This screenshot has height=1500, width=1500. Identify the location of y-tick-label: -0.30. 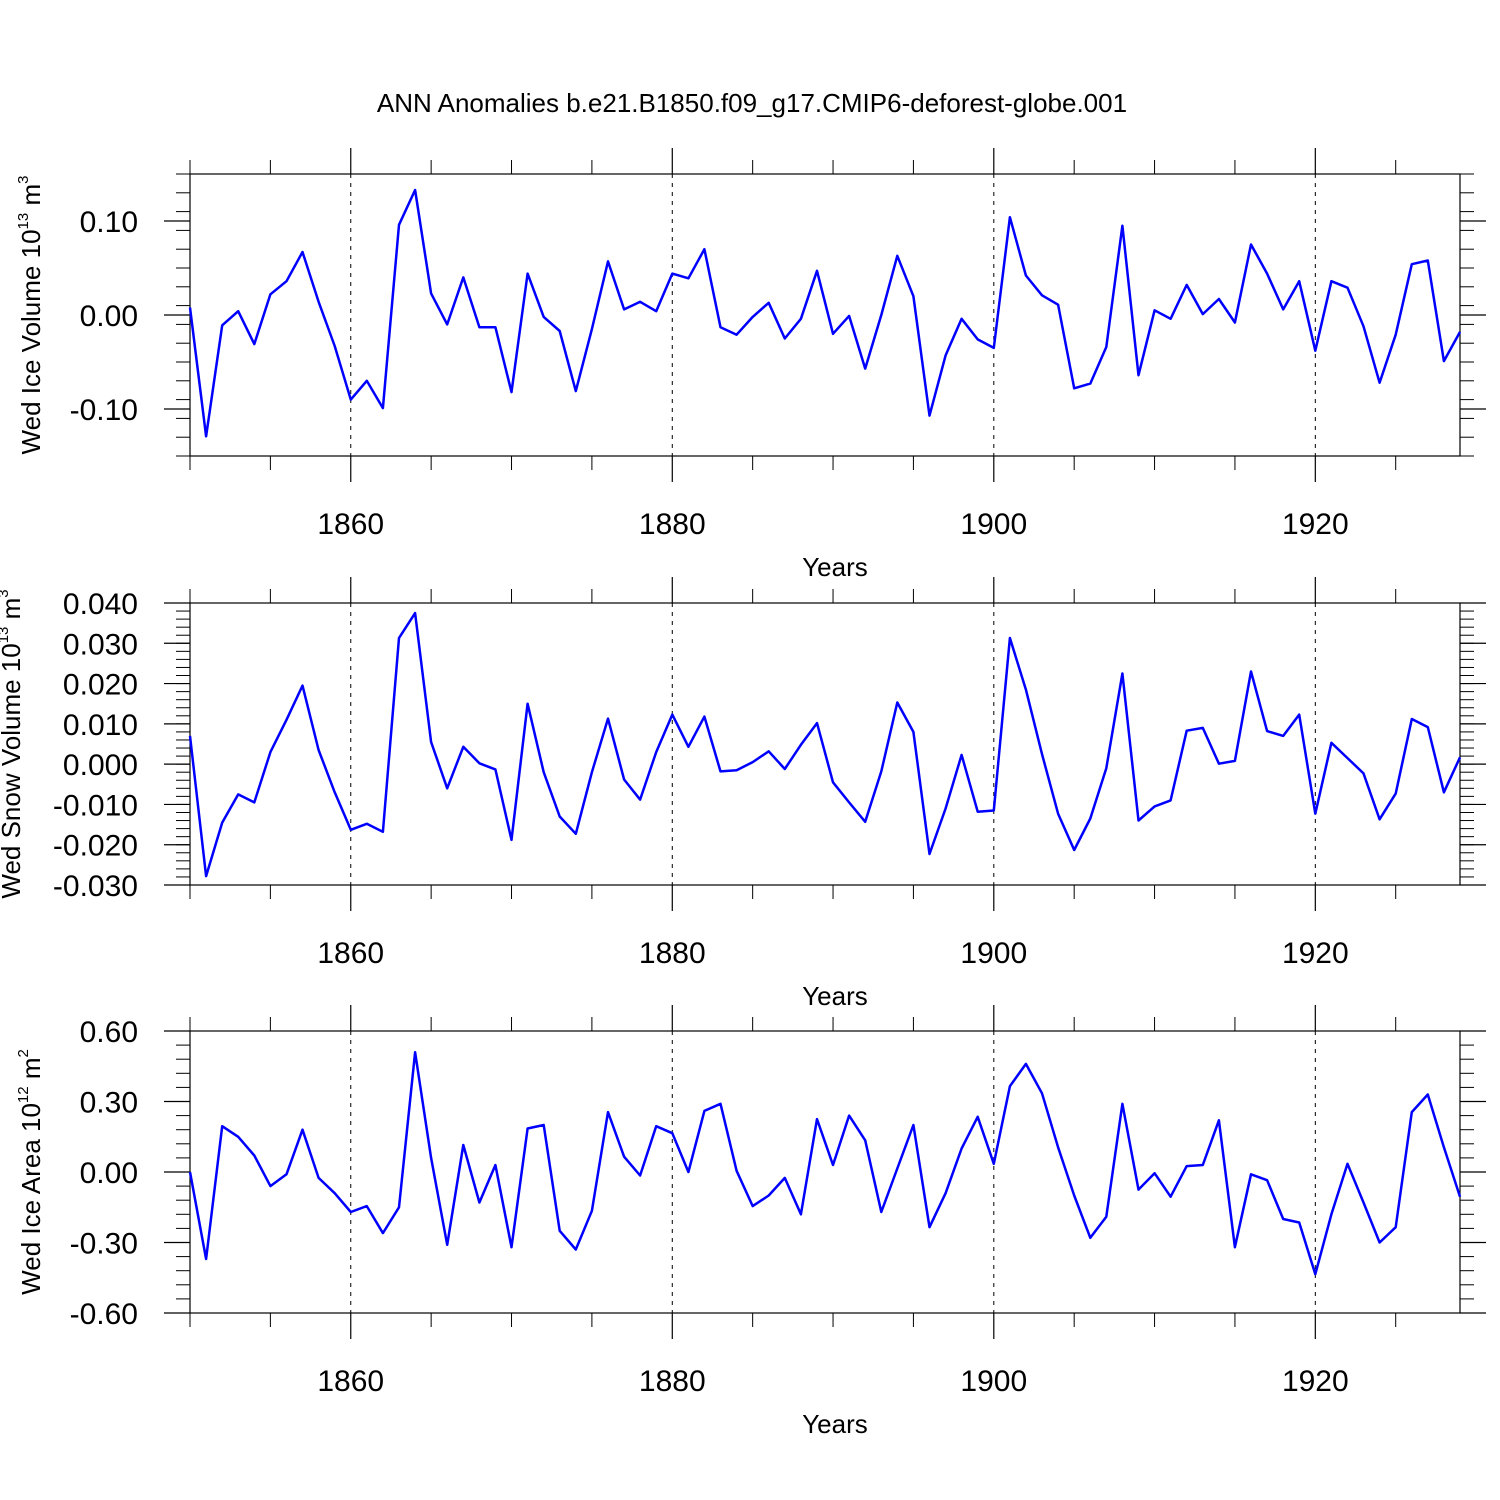
(104, 1244).